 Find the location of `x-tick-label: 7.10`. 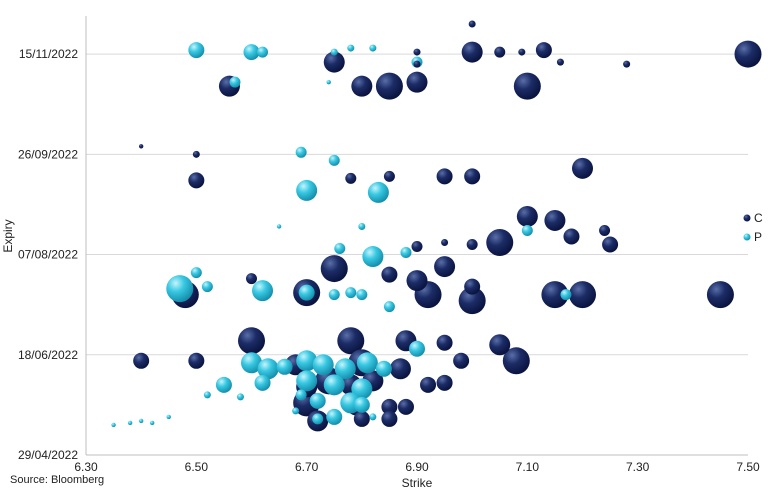

x-tick-label: 7.10 is located at coordinates (528, 467).